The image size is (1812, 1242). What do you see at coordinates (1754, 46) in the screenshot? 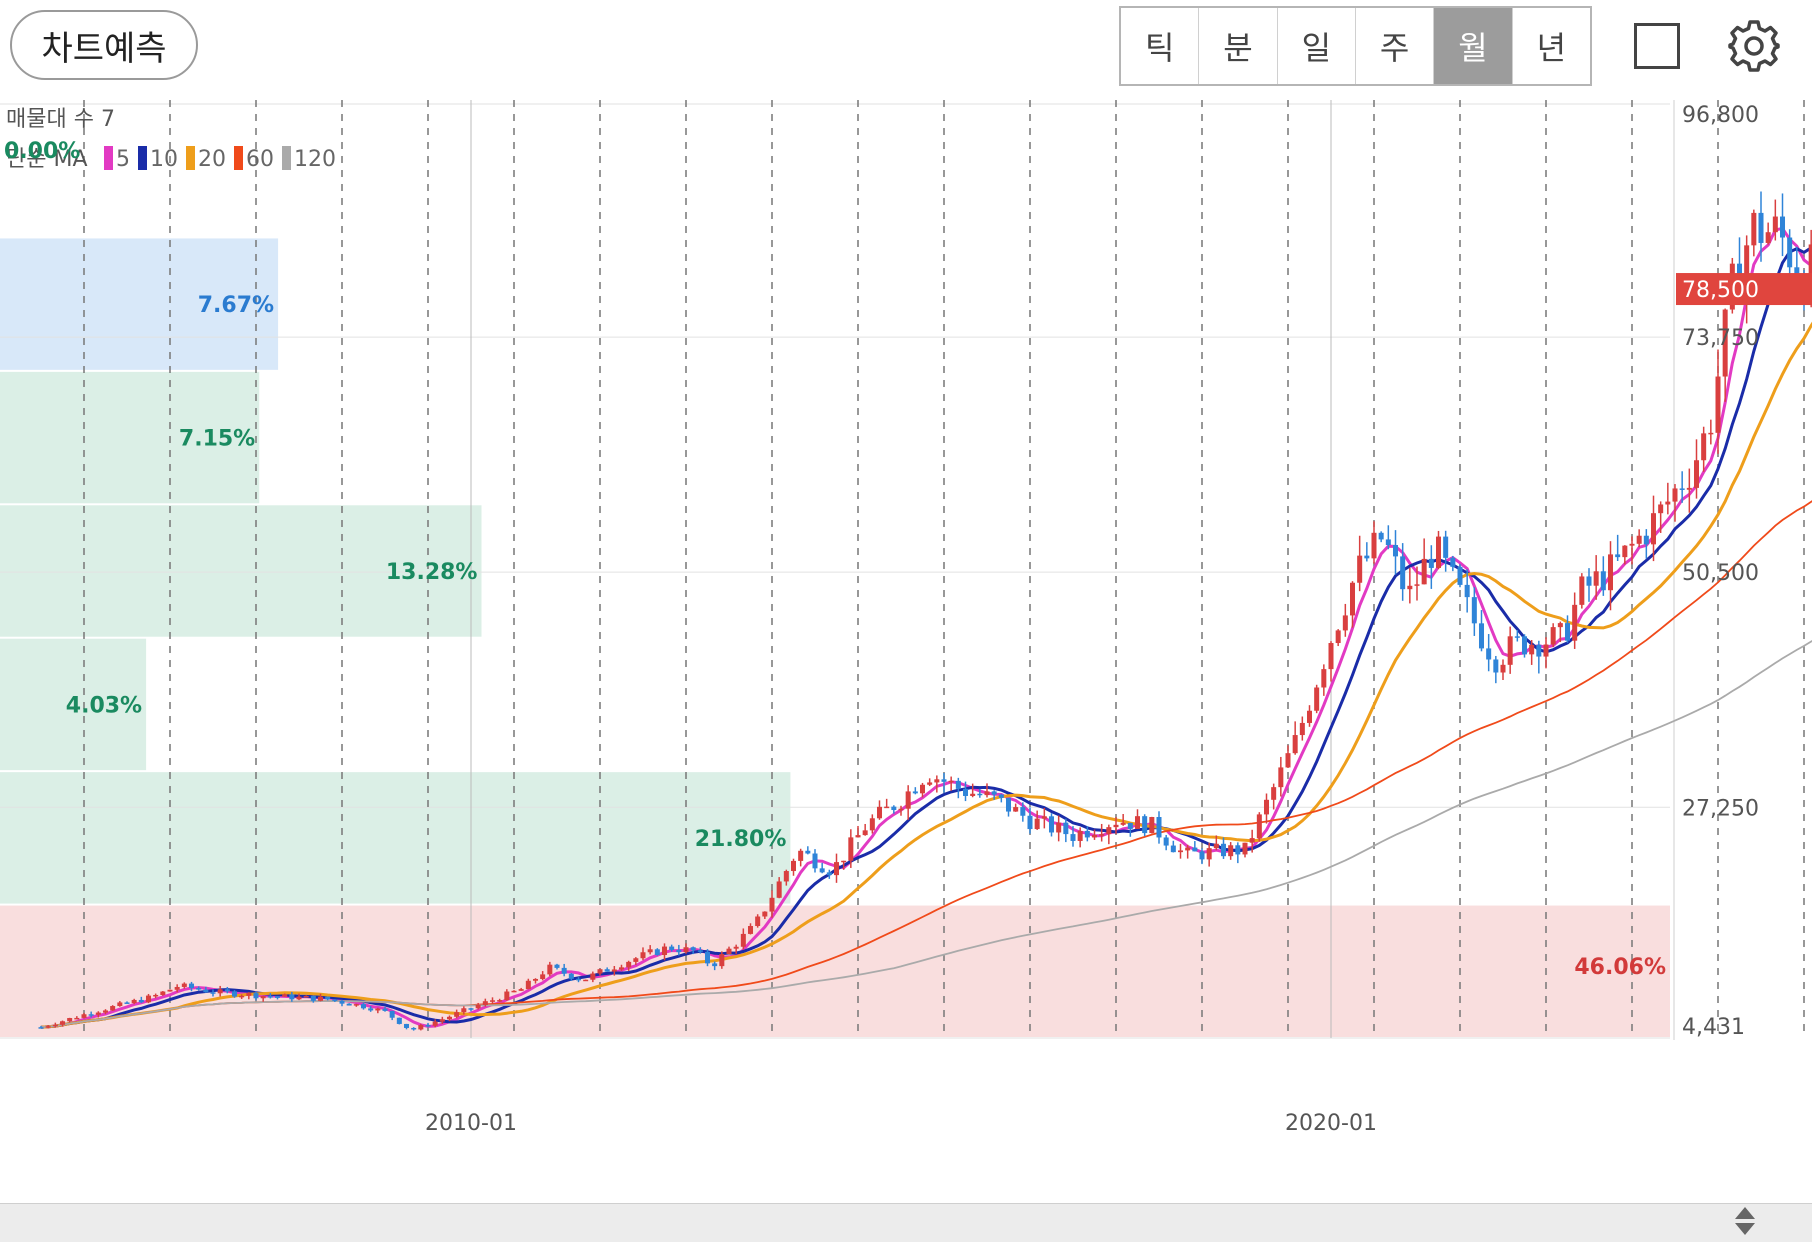
I see `gear-icon` at bounding box center [1754, 46].